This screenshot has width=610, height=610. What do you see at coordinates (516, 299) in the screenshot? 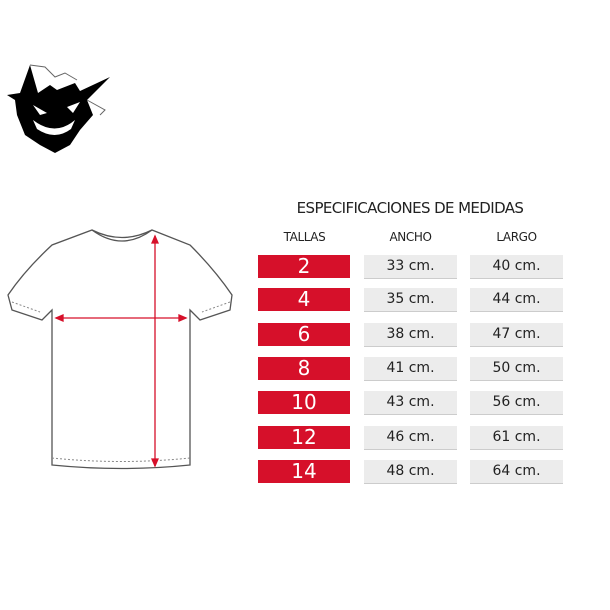
I see `table-cell-length: 44 cm.` at bounding box center [516, 299].